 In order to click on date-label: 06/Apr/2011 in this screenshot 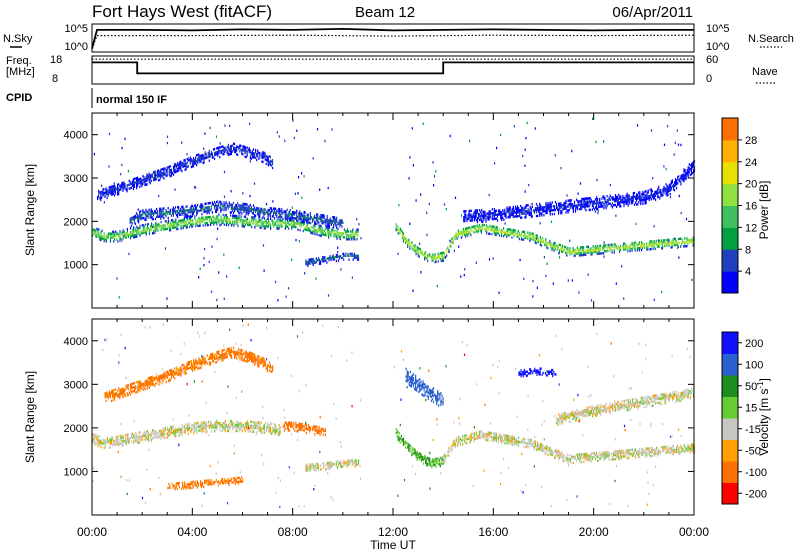, I will do `click(652, 12)`.